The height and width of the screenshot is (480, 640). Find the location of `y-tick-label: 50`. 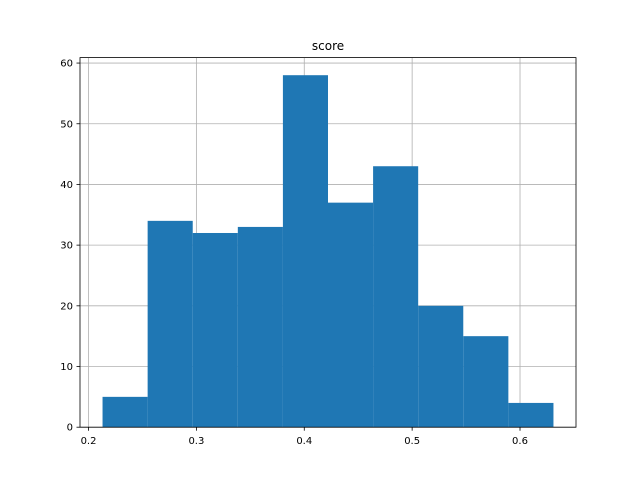

y-tick-label: 50 is located at coordinates (66, 124).